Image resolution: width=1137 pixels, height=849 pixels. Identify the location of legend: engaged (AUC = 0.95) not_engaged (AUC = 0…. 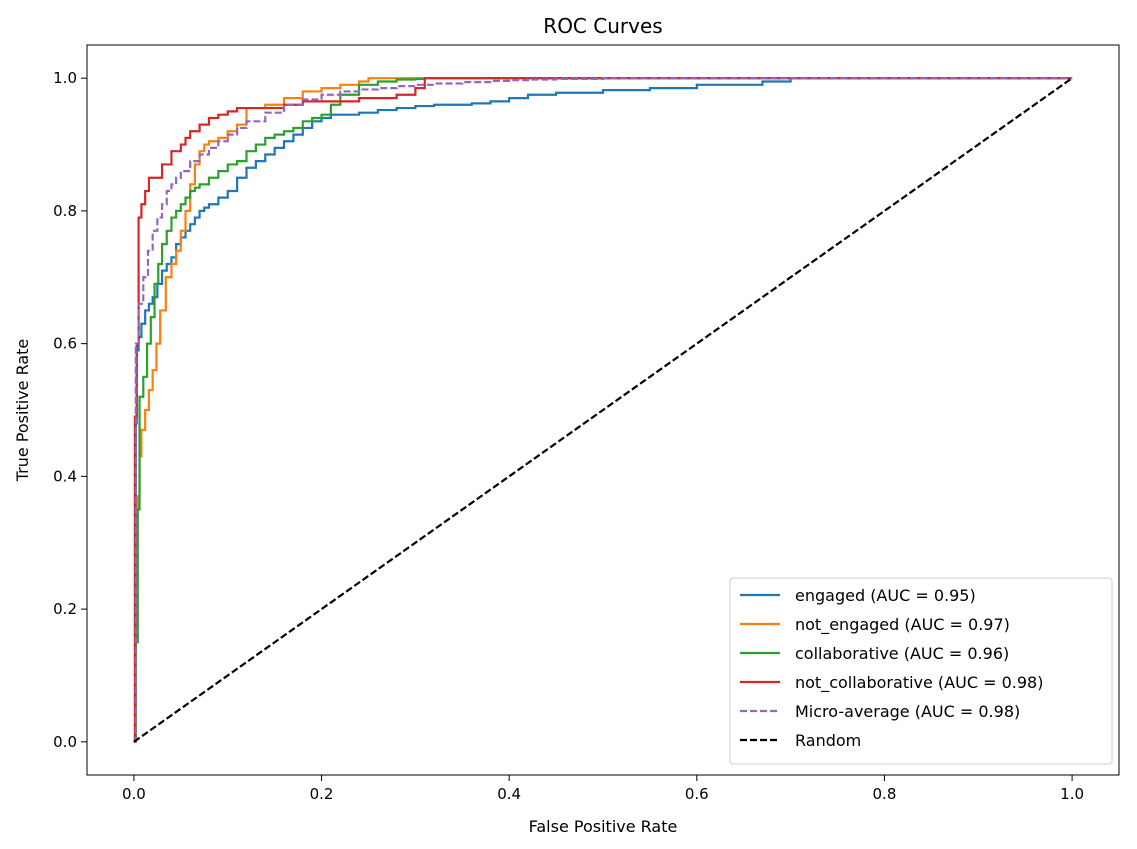
(921, 671).